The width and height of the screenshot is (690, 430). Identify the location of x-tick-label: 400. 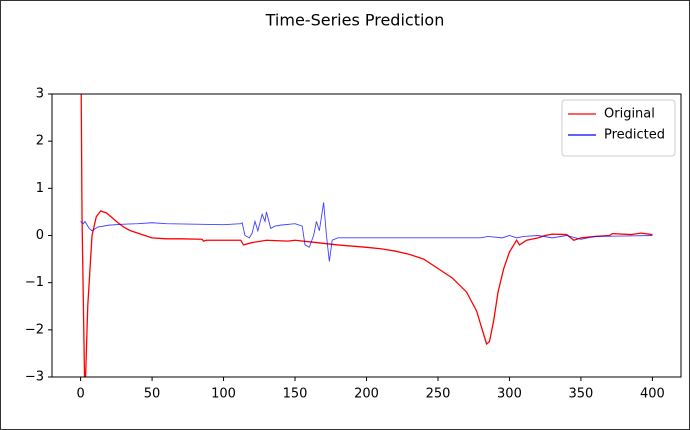
(652, 394).